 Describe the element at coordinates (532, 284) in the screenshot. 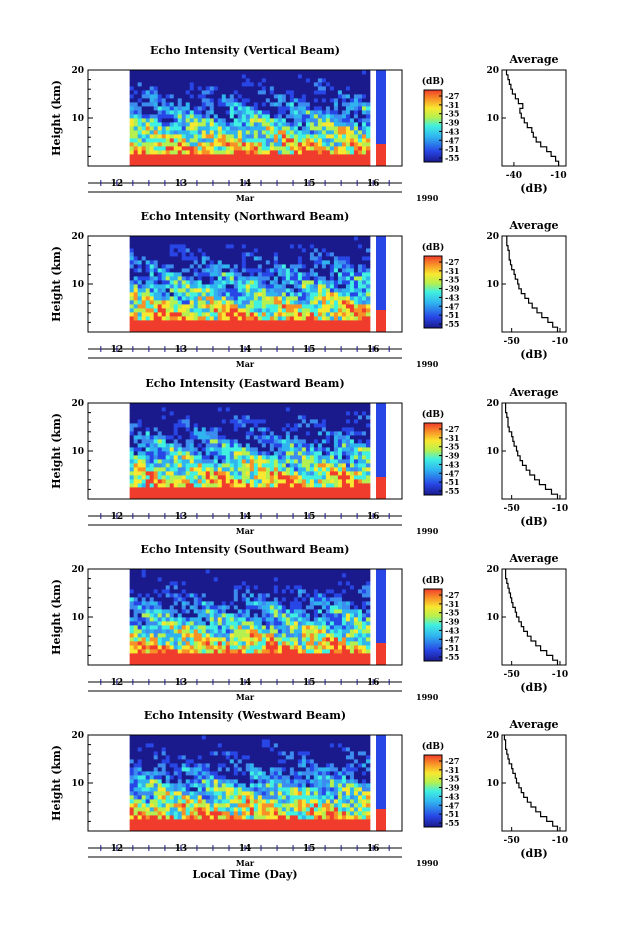

I see `average-profile-line` at that location.